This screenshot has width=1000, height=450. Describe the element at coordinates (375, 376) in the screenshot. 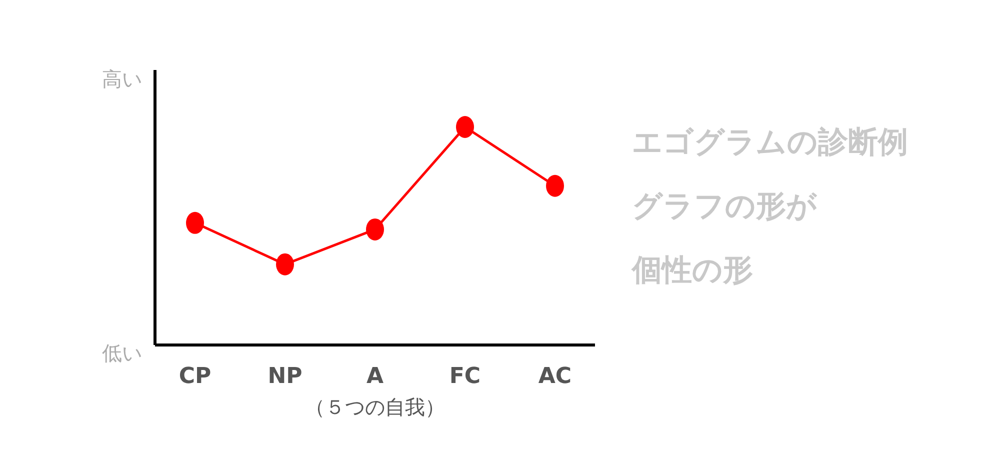

I see `x-tick-label: A` at that location.